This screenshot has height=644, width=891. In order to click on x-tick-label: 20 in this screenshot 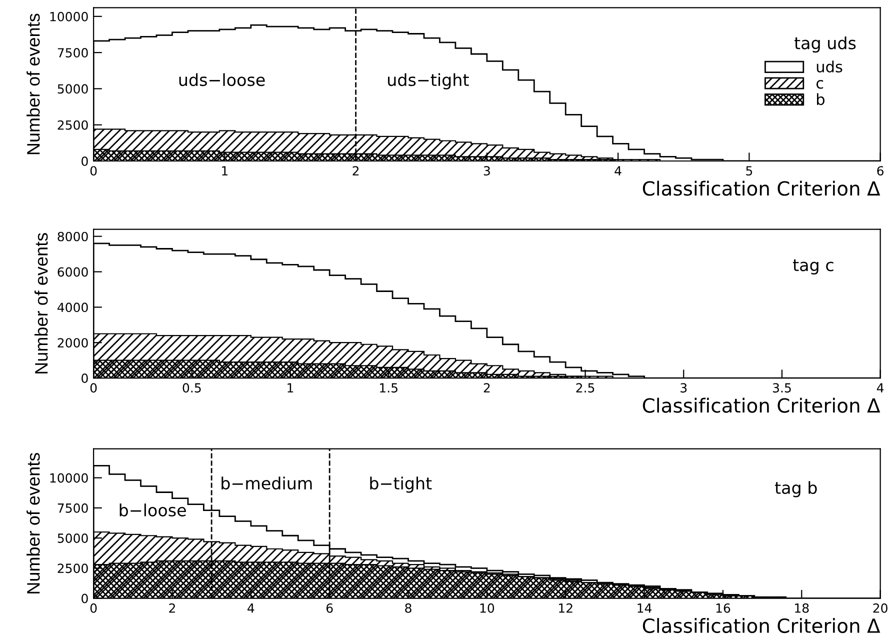, I will do `click(880, 608)`.